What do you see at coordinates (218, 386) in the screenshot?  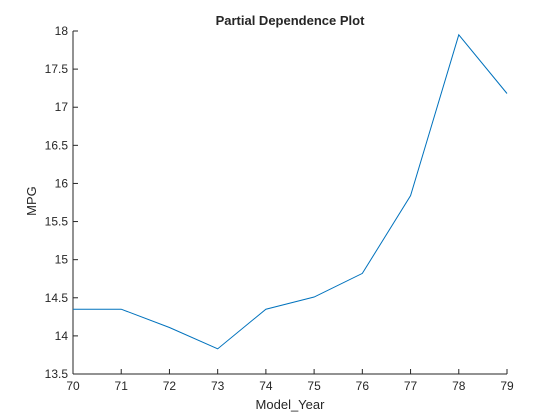 I see `x-tick-label: 73` at bounding box center [218, 386].